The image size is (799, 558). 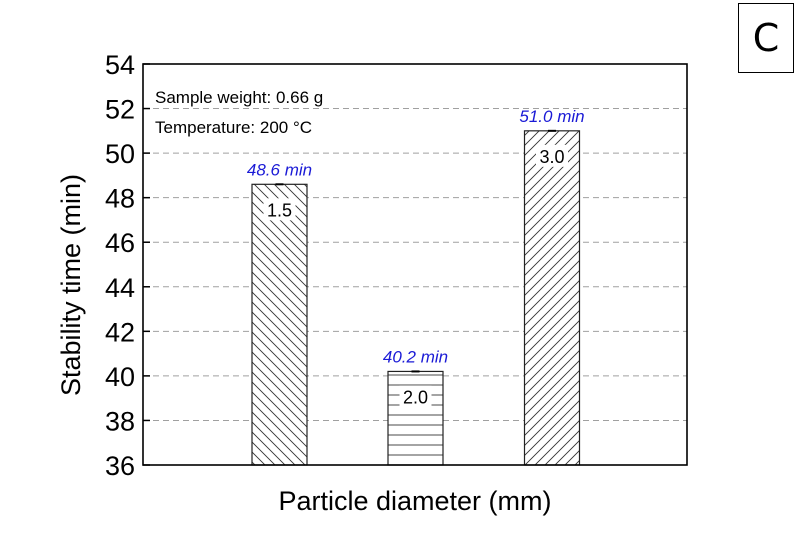 I want to click on annotation-temperature: Temperature: 200 °C, so click(x=233, y=127).